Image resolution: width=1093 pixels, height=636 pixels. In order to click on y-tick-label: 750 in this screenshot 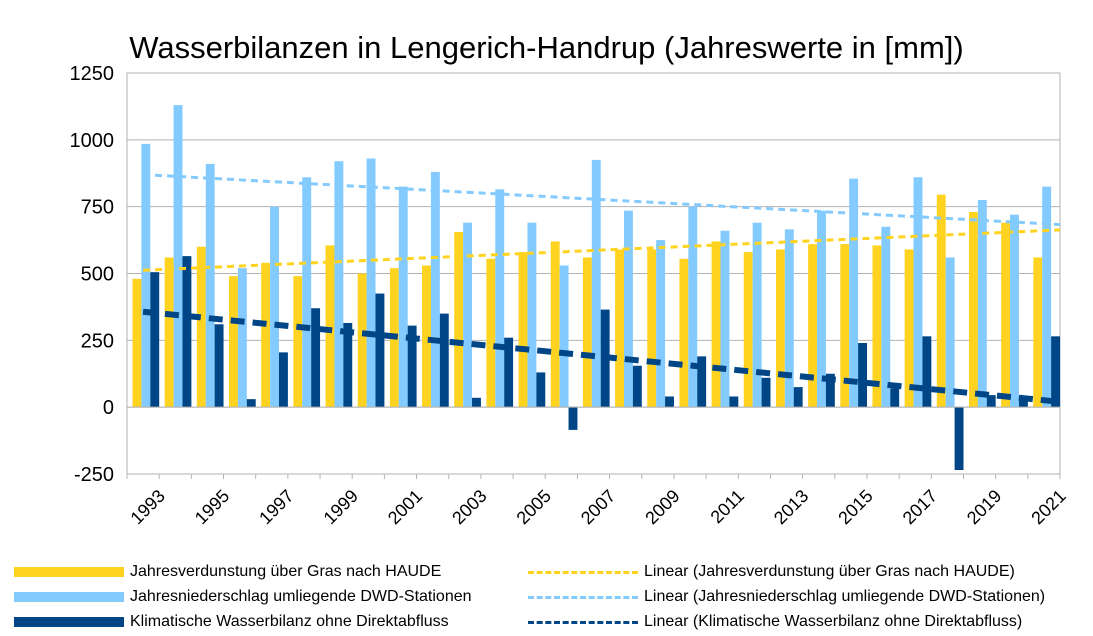, I will do `click(97, 208)`.